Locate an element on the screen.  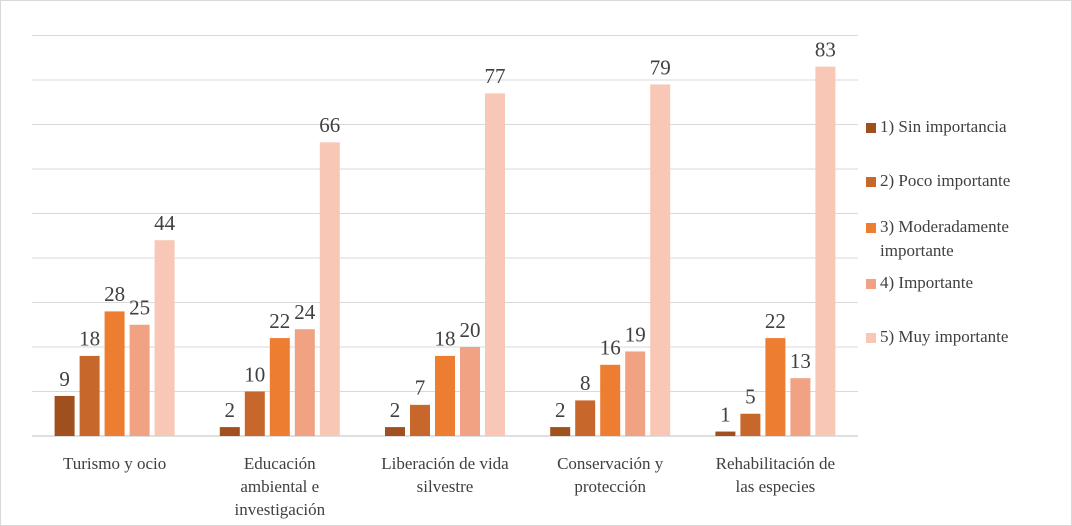
text-line: las especies is located at coordinates (776, 486).